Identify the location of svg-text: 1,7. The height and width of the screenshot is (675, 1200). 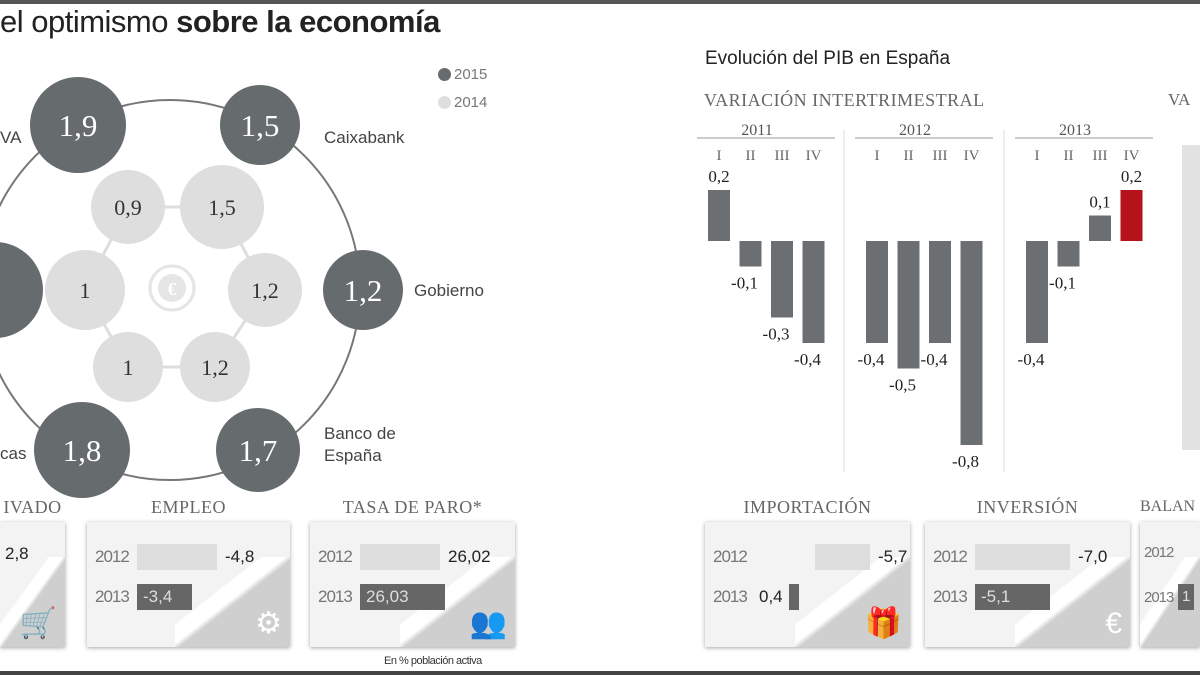
(258, 450).